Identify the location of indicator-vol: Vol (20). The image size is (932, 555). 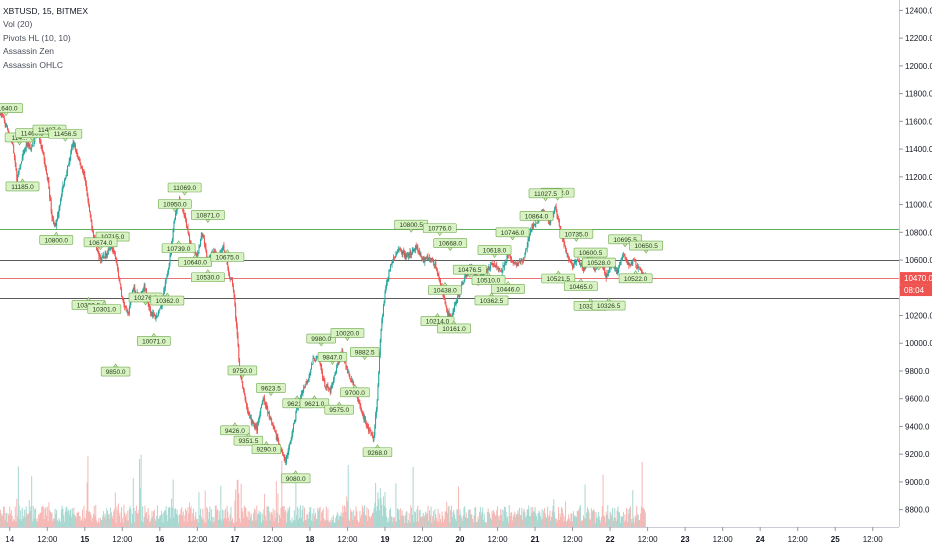
(18, 24).